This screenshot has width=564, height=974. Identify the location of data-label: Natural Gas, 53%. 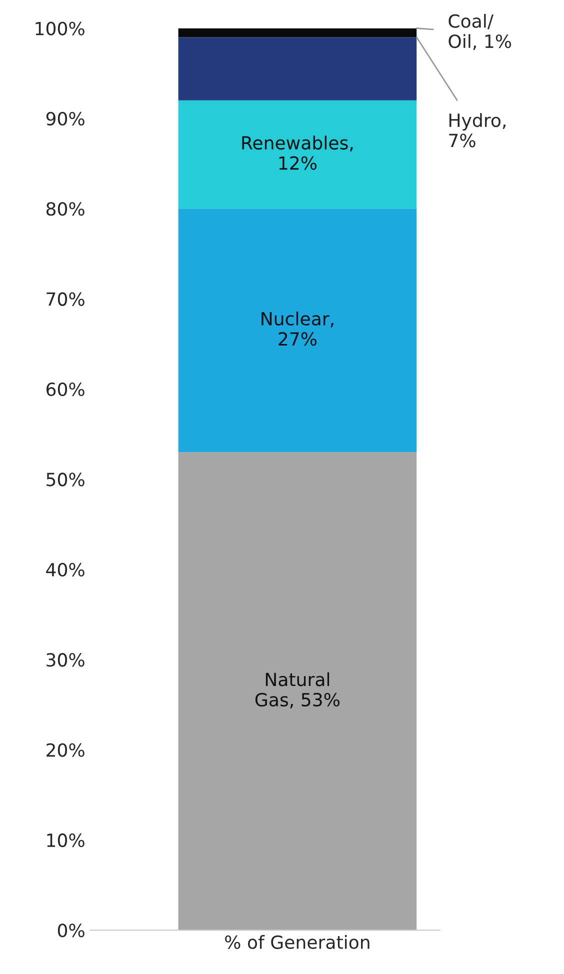
(297, 690).